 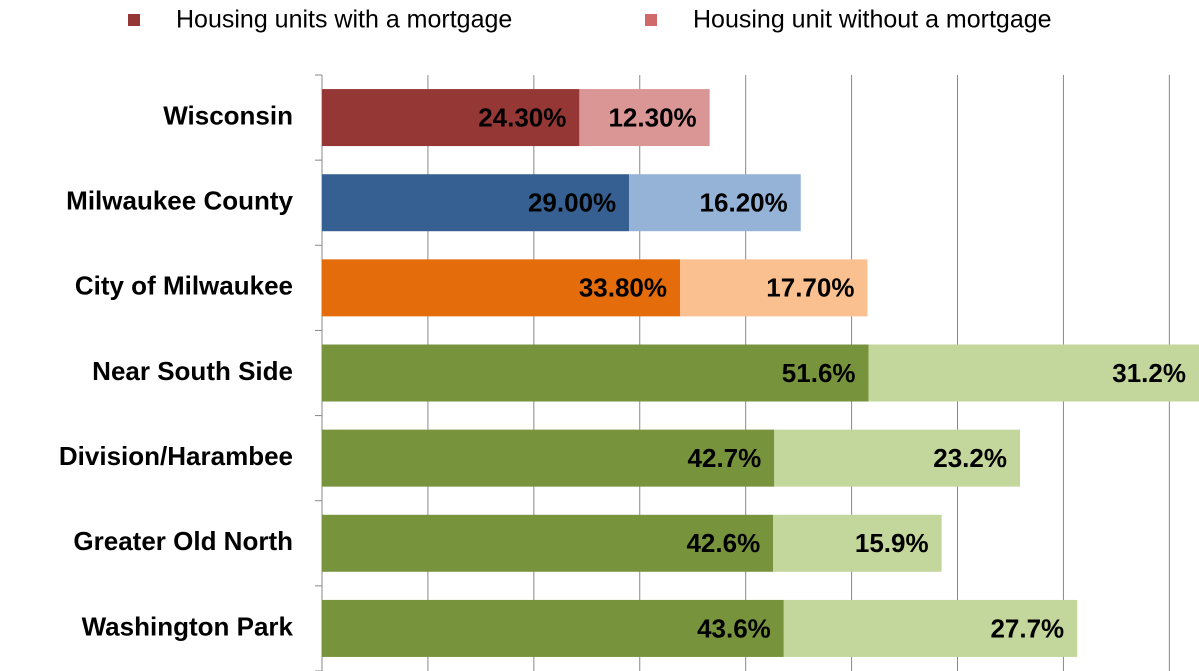 I want to click on category-label: Milwaukee County, so click(x=179, y=201).